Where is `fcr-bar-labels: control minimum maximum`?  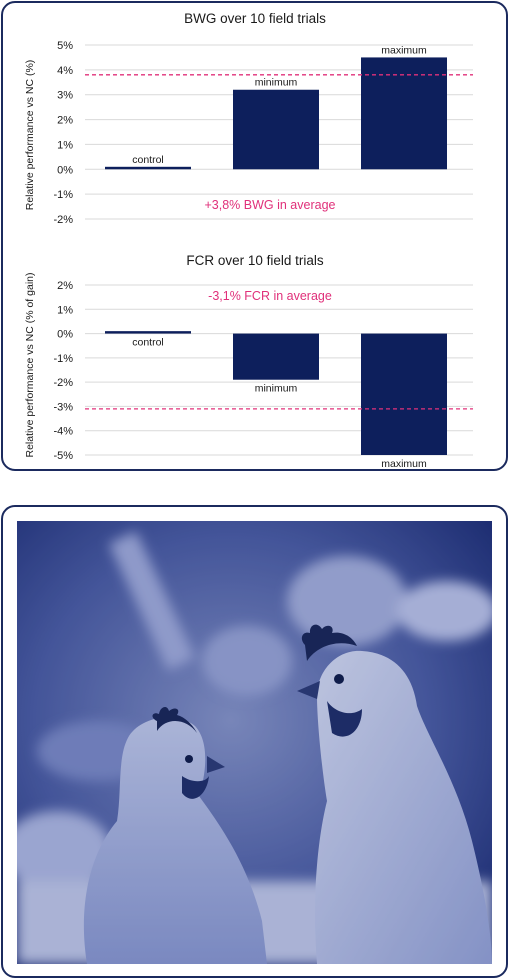
fcr-bar-labels: control minimum maximum is located at coordinates (279, 403).